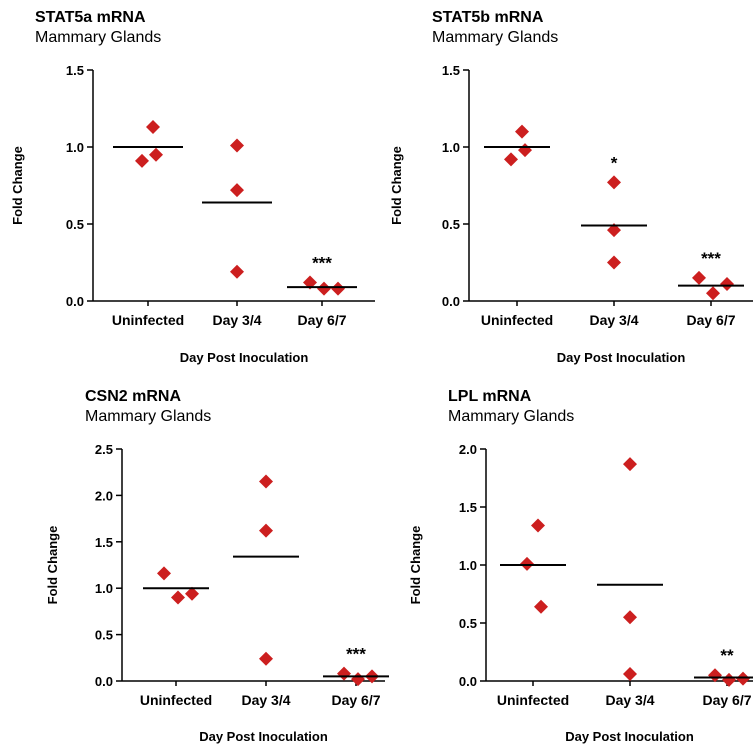 The image size is (753, 756). Describe the element at coordinates (90, 17) in the screenshot. I see `chart-title: STAT5a mRNA` at that location.